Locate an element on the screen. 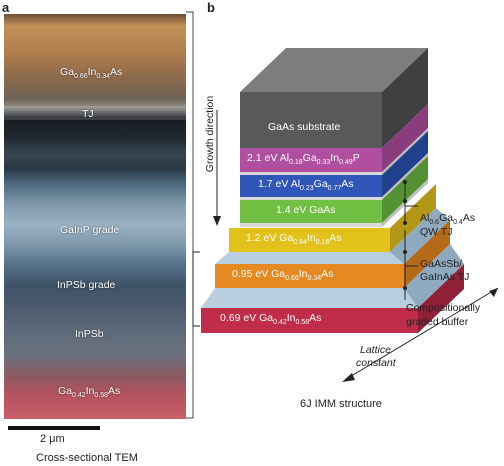  tem-label-tj: TJ is located at coordinates (88, 114).